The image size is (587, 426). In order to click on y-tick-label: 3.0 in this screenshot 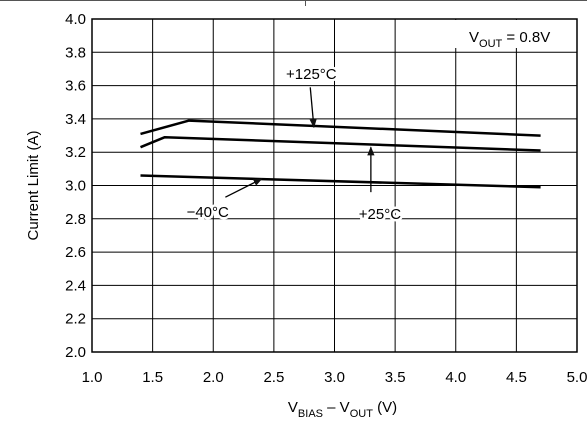, I will do `click(75, 186)`.